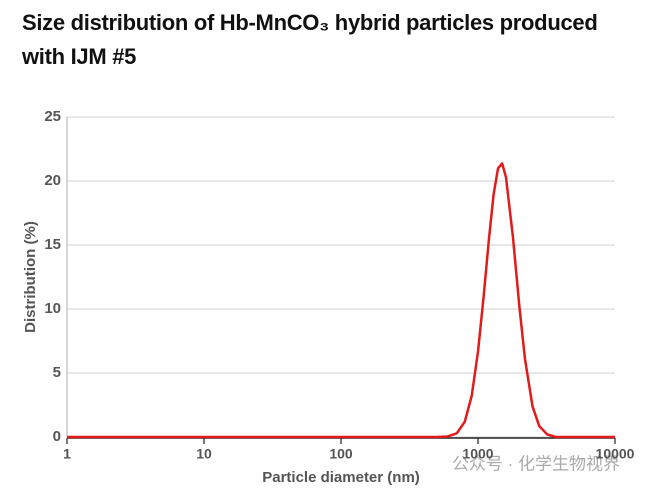 The image size is (652, 492). I want to click on x-tick-label: 10, so click(204, 454).